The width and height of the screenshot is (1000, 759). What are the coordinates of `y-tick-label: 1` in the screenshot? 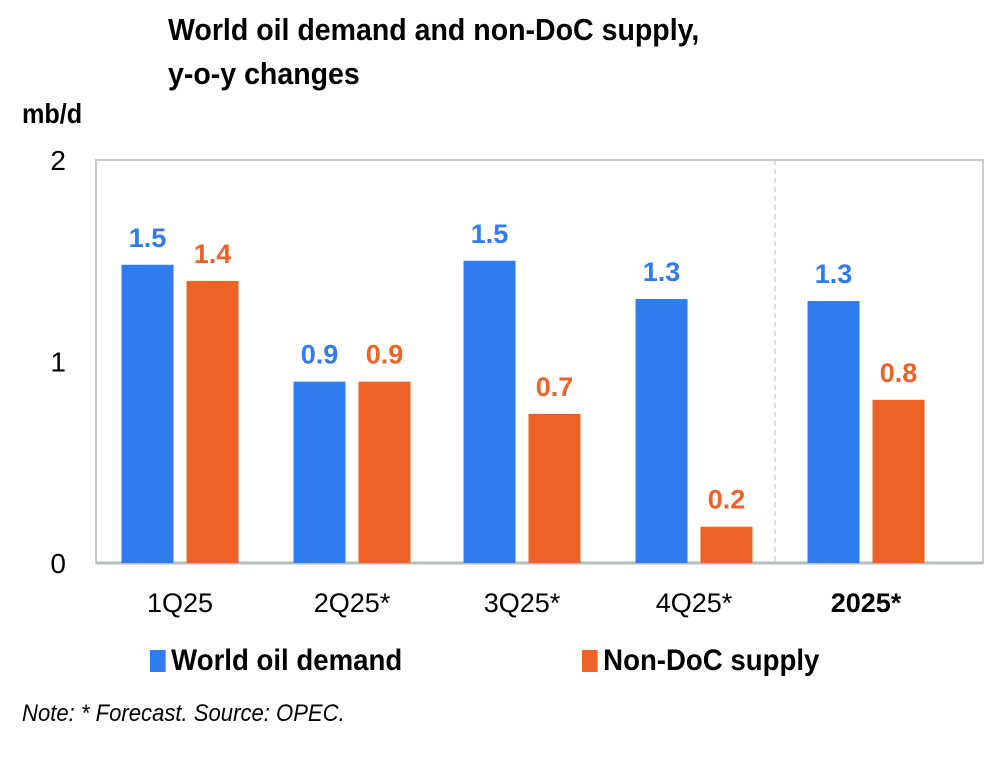 It's located at (58, 362).